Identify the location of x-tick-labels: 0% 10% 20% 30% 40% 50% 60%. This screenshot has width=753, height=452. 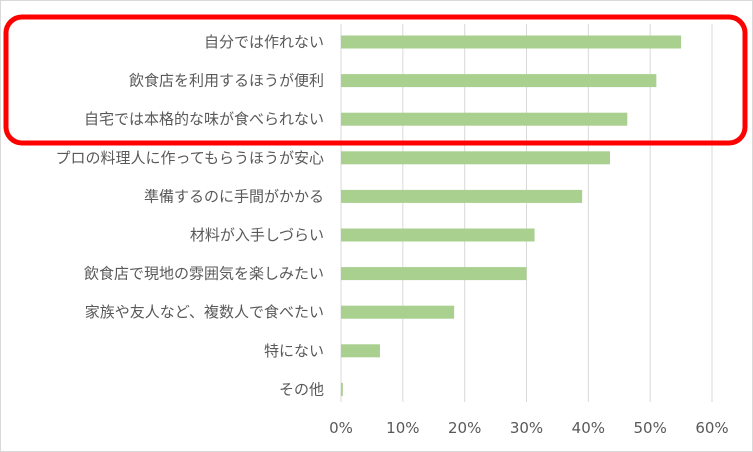
(529, 428).